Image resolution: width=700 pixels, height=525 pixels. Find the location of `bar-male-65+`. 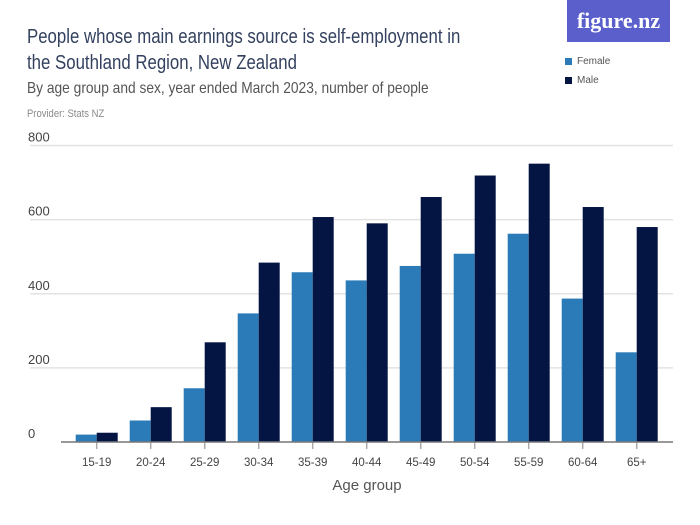

bar-male-65+ is located at coordinates (647, 334).